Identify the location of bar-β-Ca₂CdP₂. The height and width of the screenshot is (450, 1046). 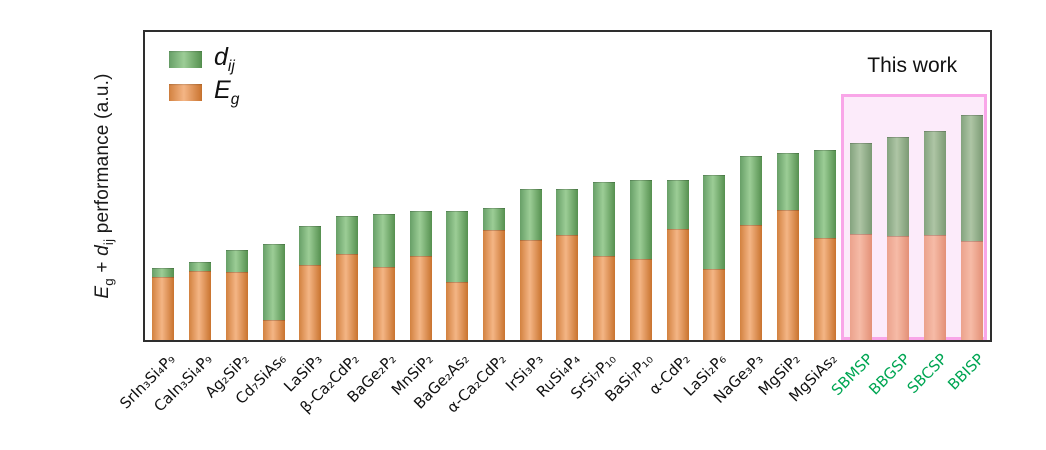
(347, 186).